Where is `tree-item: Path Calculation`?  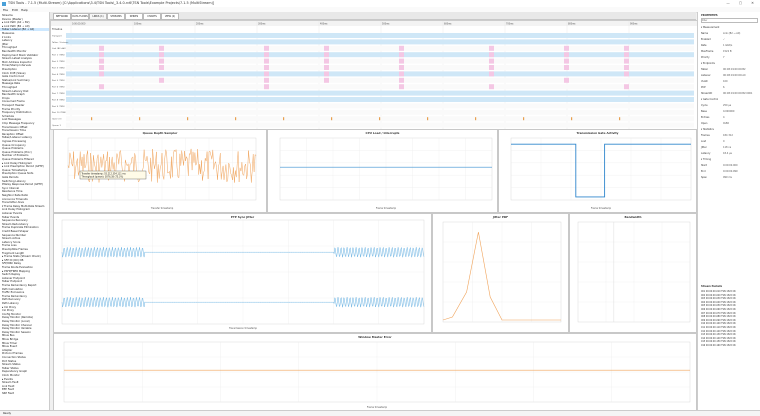
tree-item: Path Calculation is located at coordinates (12, 289).